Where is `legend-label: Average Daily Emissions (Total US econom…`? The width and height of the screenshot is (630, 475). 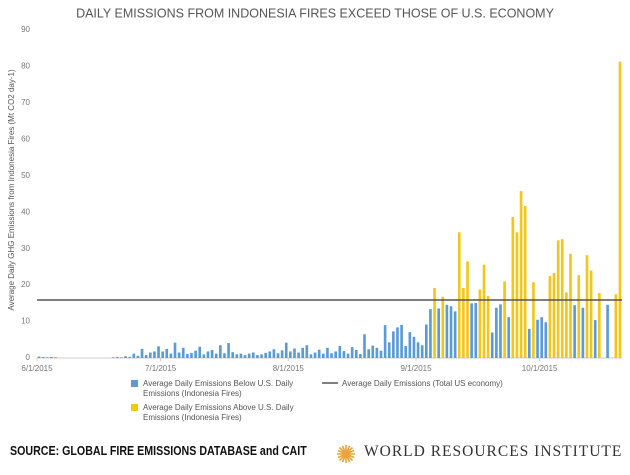
legend-label: Average Daily Emissions (Total US econom… is located at coordinates (422, 383).